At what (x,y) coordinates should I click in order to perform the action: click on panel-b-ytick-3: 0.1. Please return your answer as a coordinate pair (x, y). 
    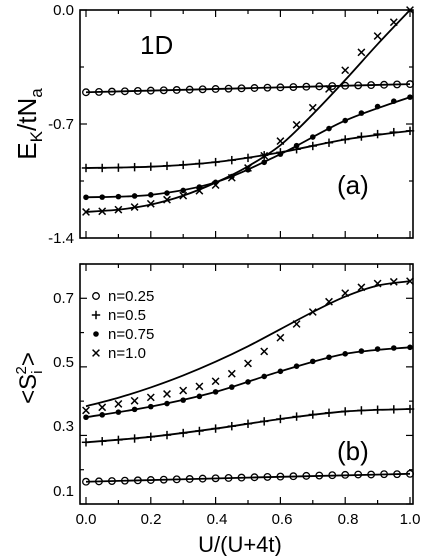
    Looking at the image, I should click on (63, 491).